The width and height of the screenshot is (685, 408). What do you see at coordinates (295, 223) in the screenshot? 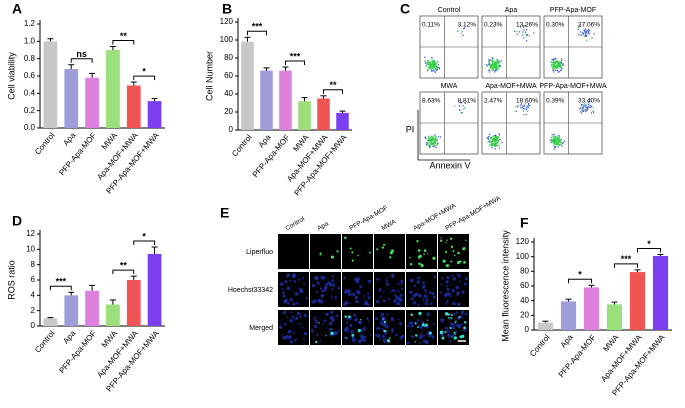
I see `column-label: Control` at bounding box center [295, 223].